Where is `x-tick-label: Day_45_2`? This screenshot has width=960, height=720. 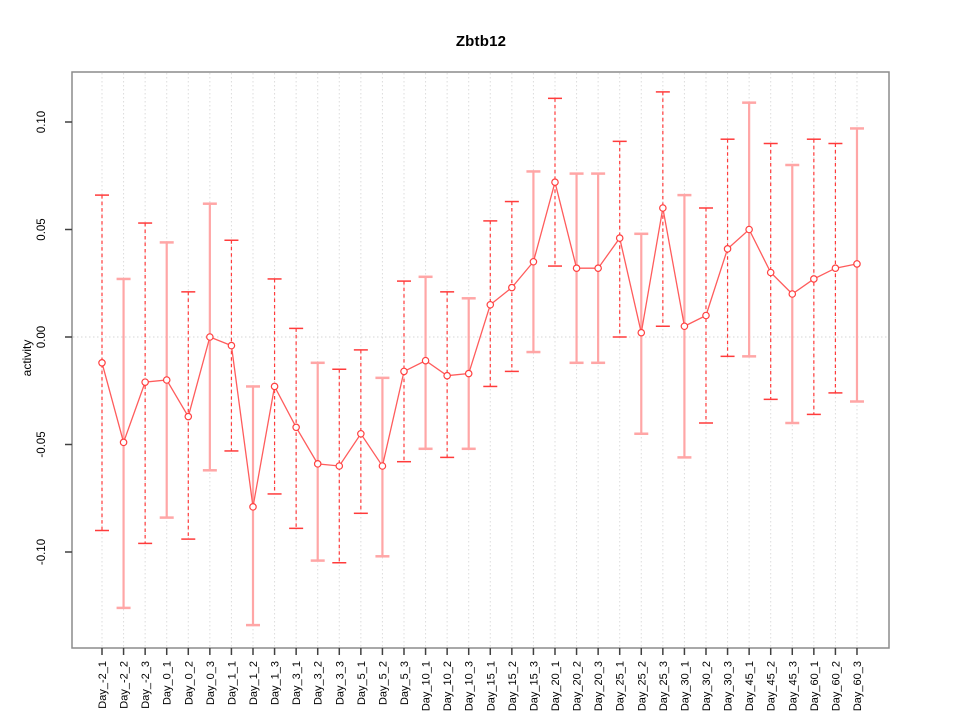 x-tick-label: Day_45_2 is located at coordinates (772, 686).